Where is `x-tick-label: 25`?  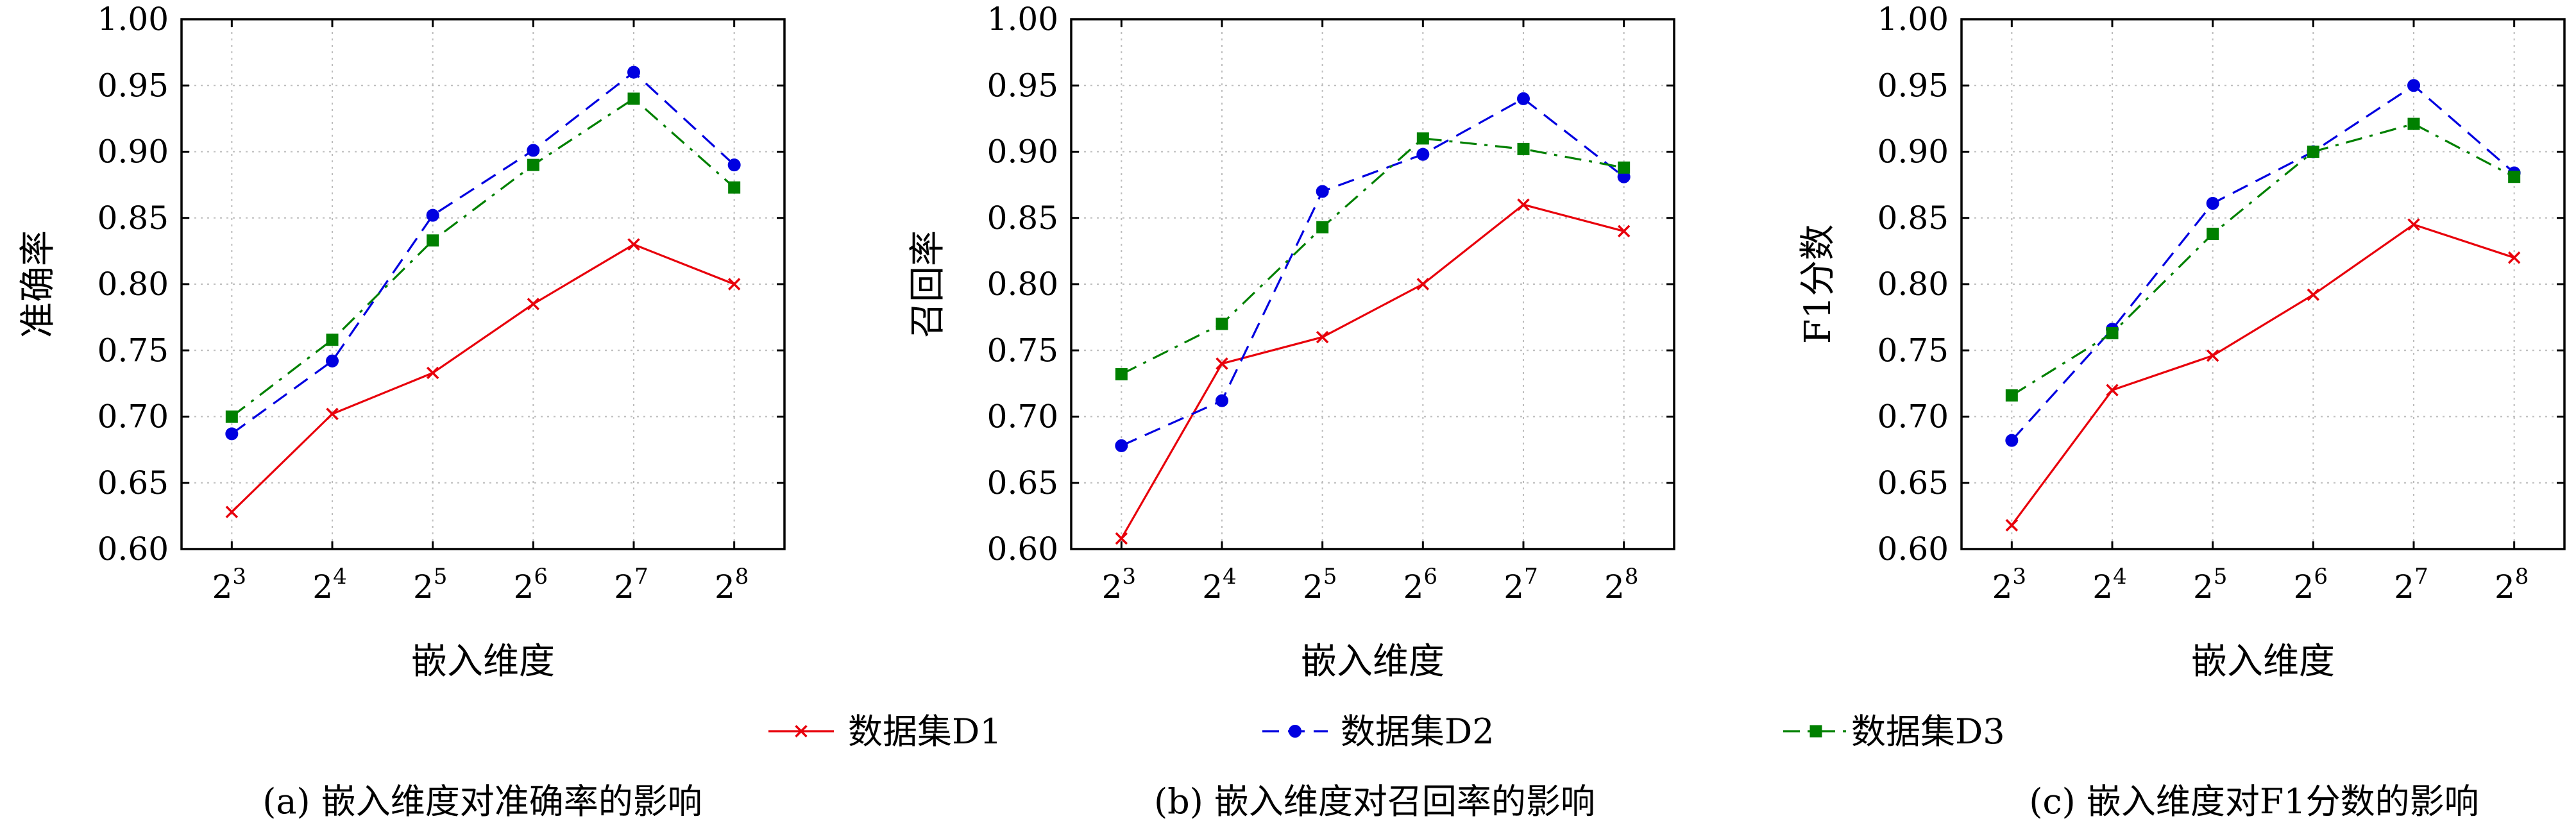 x-tick-label: 25 is located at coordinates (430, 585).